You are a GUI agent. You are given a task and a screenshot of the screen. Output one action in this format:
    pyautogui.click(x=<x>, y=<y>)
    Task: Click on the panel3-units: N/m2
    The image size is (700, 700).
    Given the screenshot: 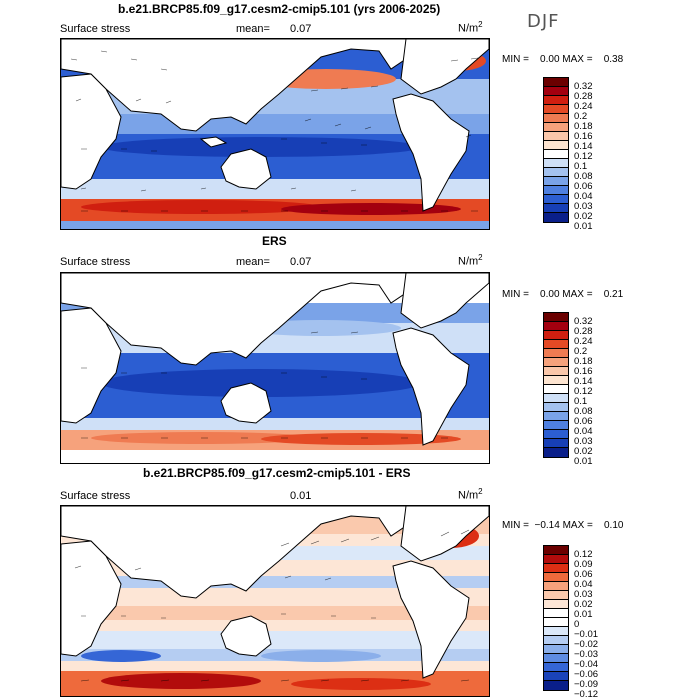 What is the action you would take?
    pyautogui.click(x=470, y=494)
    